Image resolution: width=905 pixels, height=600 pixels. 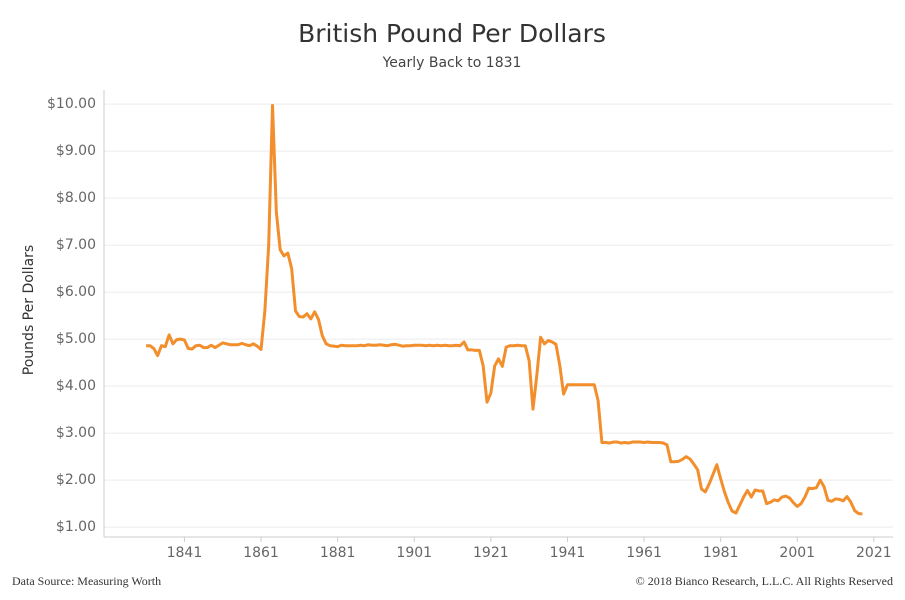 I want to click on y-tick-label: $10.00, so click(x=71, y=104).